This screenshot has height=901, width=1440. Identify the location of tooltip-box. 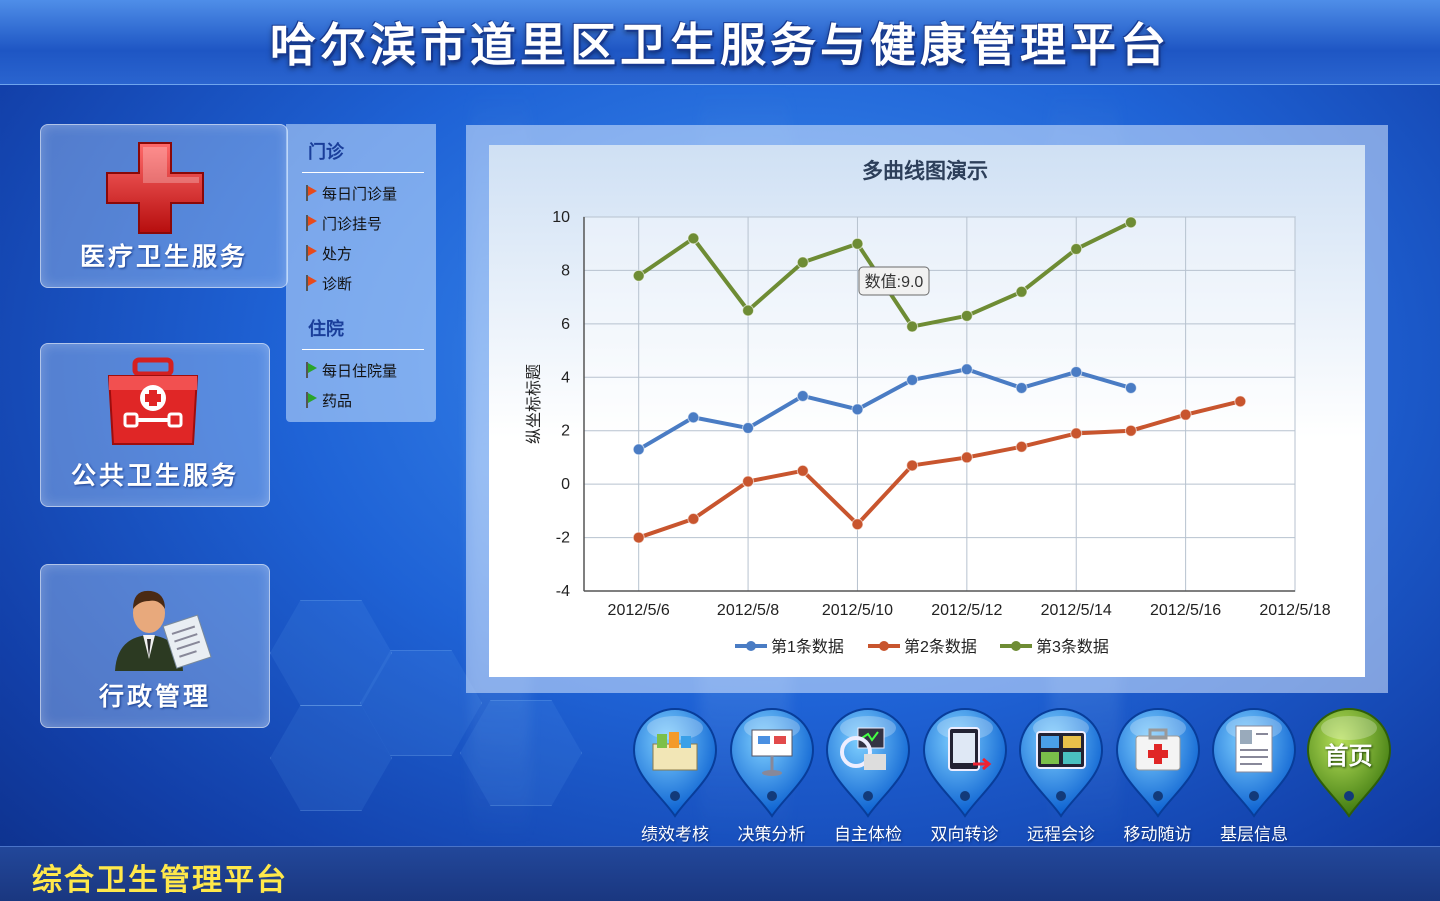
(894, 281).